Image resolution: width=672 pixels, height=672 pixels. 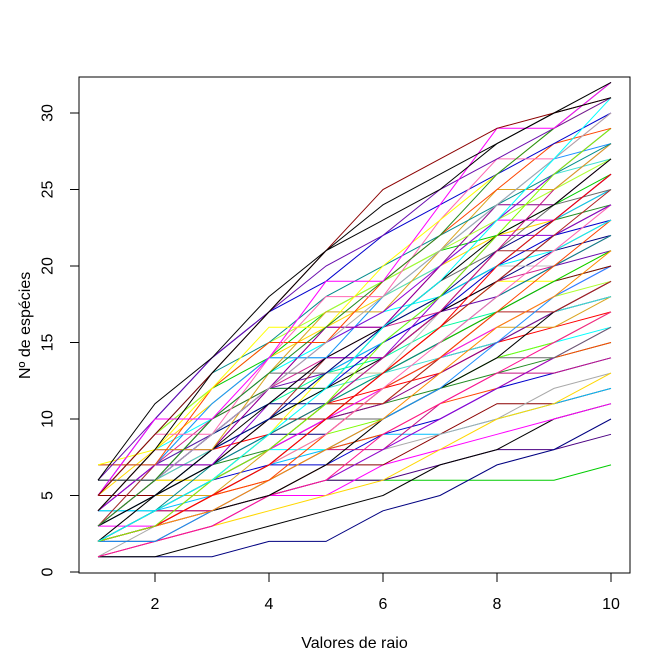 I want to click on x-axis-title: Valores de raio, so click(x=354, y=643).